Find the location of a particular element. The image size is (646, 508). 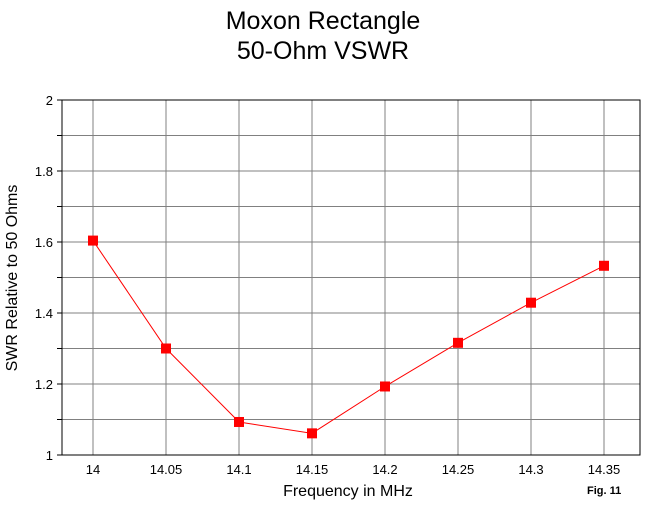

y-tick-label: 1.6 is located at coordinates (44, 242).